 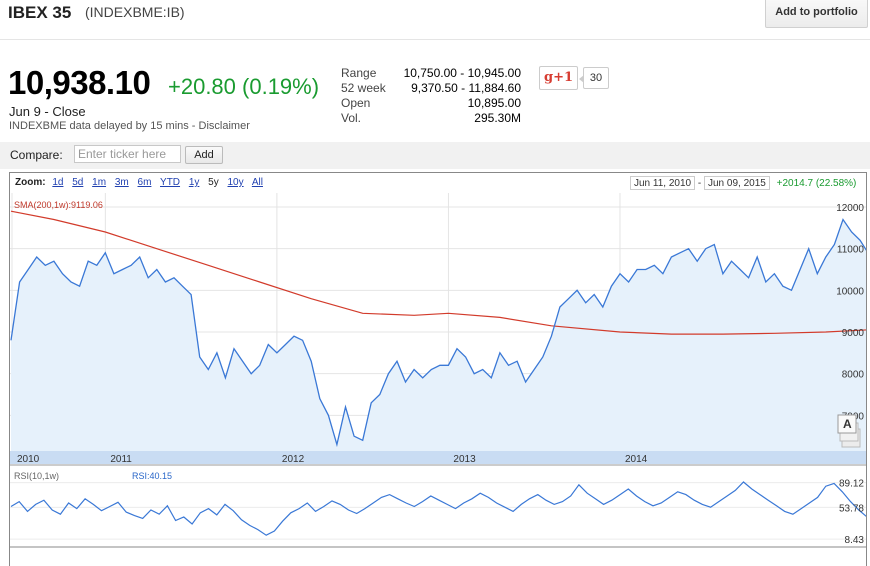 What do you see at coordinates (462, 73) in the screenshot?
I see `stat-value: 10,750.00 - 10,945.00` at bounding box center [462, 73].